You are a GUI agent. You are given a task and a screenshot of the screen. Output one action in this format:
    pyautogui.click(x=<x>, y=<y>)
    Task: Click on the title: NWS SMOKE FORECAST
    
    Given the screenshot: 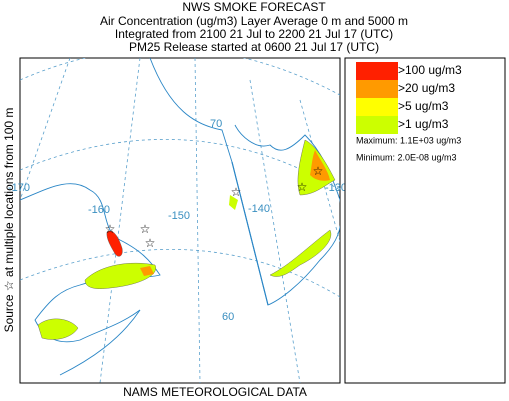 What is the action you would take?
    pyautogui.click(x=254, y=7)
    